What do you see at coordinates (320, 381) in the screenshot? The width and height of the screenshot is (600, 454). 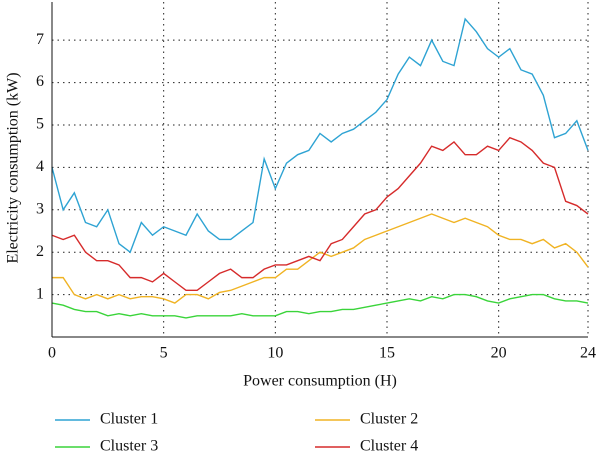 I see `x-axis-label: Power consumption (H)` at bounding box center [320, 381].